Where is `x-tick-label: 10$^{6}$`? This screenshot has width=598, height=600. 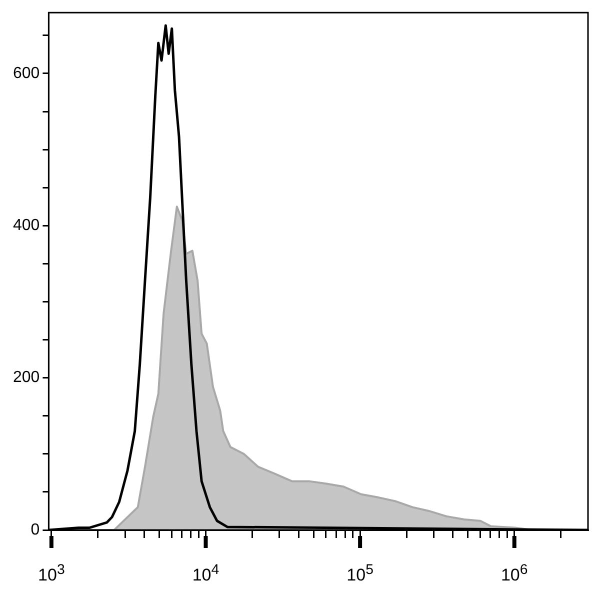
x-tick-label: 10$^{6}$ is located at coordinates (514, 574).